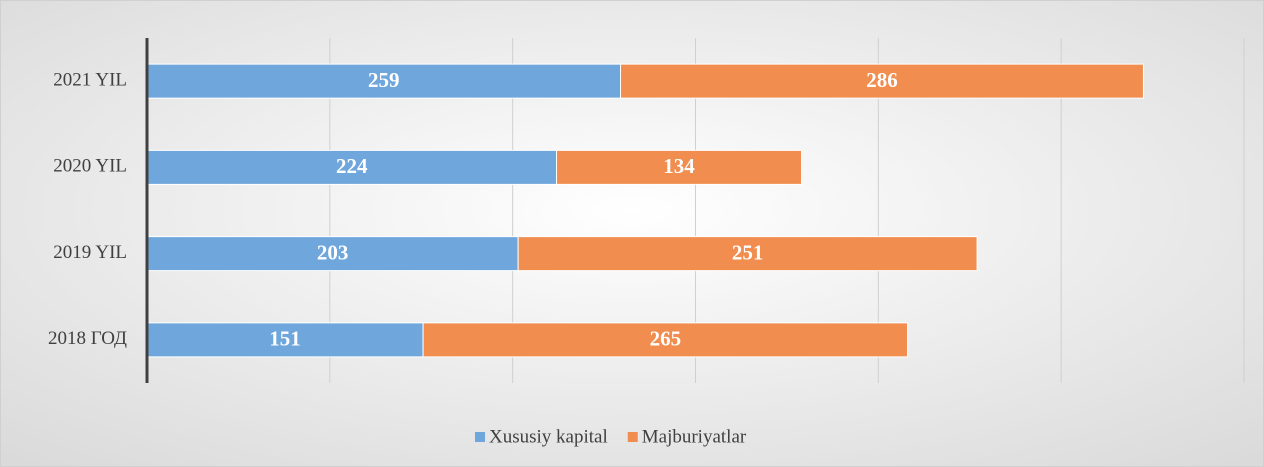  Describe the element at coordinates (90, 252) in the screenshot. I see `y-tick-label: 2019 YIL` at that location.